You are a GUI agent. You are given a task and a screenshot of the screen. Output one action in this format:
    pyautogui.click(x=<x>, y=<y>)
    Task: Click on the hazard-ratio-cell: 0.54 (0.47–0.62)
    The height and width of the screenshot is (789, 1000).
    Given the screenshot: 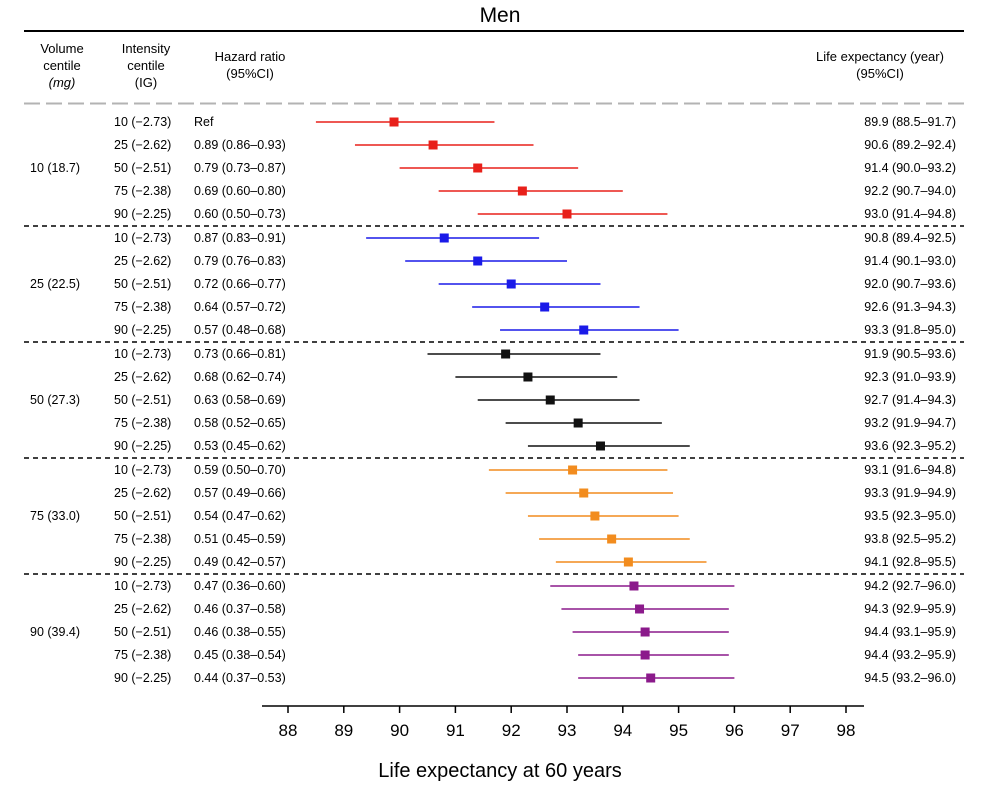 What is the action you would take?
    pyautogui.click(x=240, y=516)
    